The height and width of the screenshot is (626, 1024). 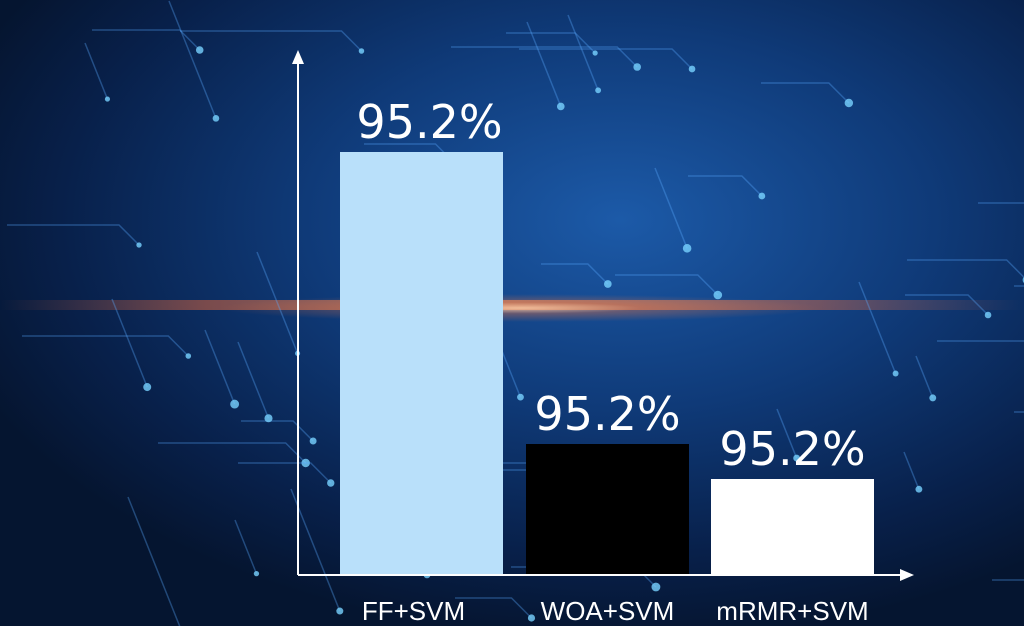 What do you see at coordinates (792, 527) in the screenshot?
I see `bar-mrmr-svm` at bounding box center [792, 527].